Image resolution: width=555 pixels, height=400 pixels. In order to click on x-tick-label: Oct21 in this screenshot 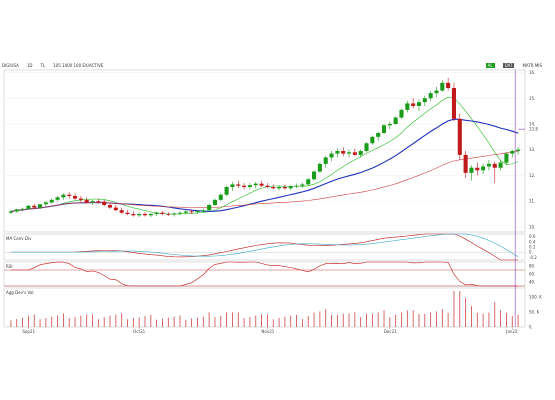, I will do `click(139, 331)`.